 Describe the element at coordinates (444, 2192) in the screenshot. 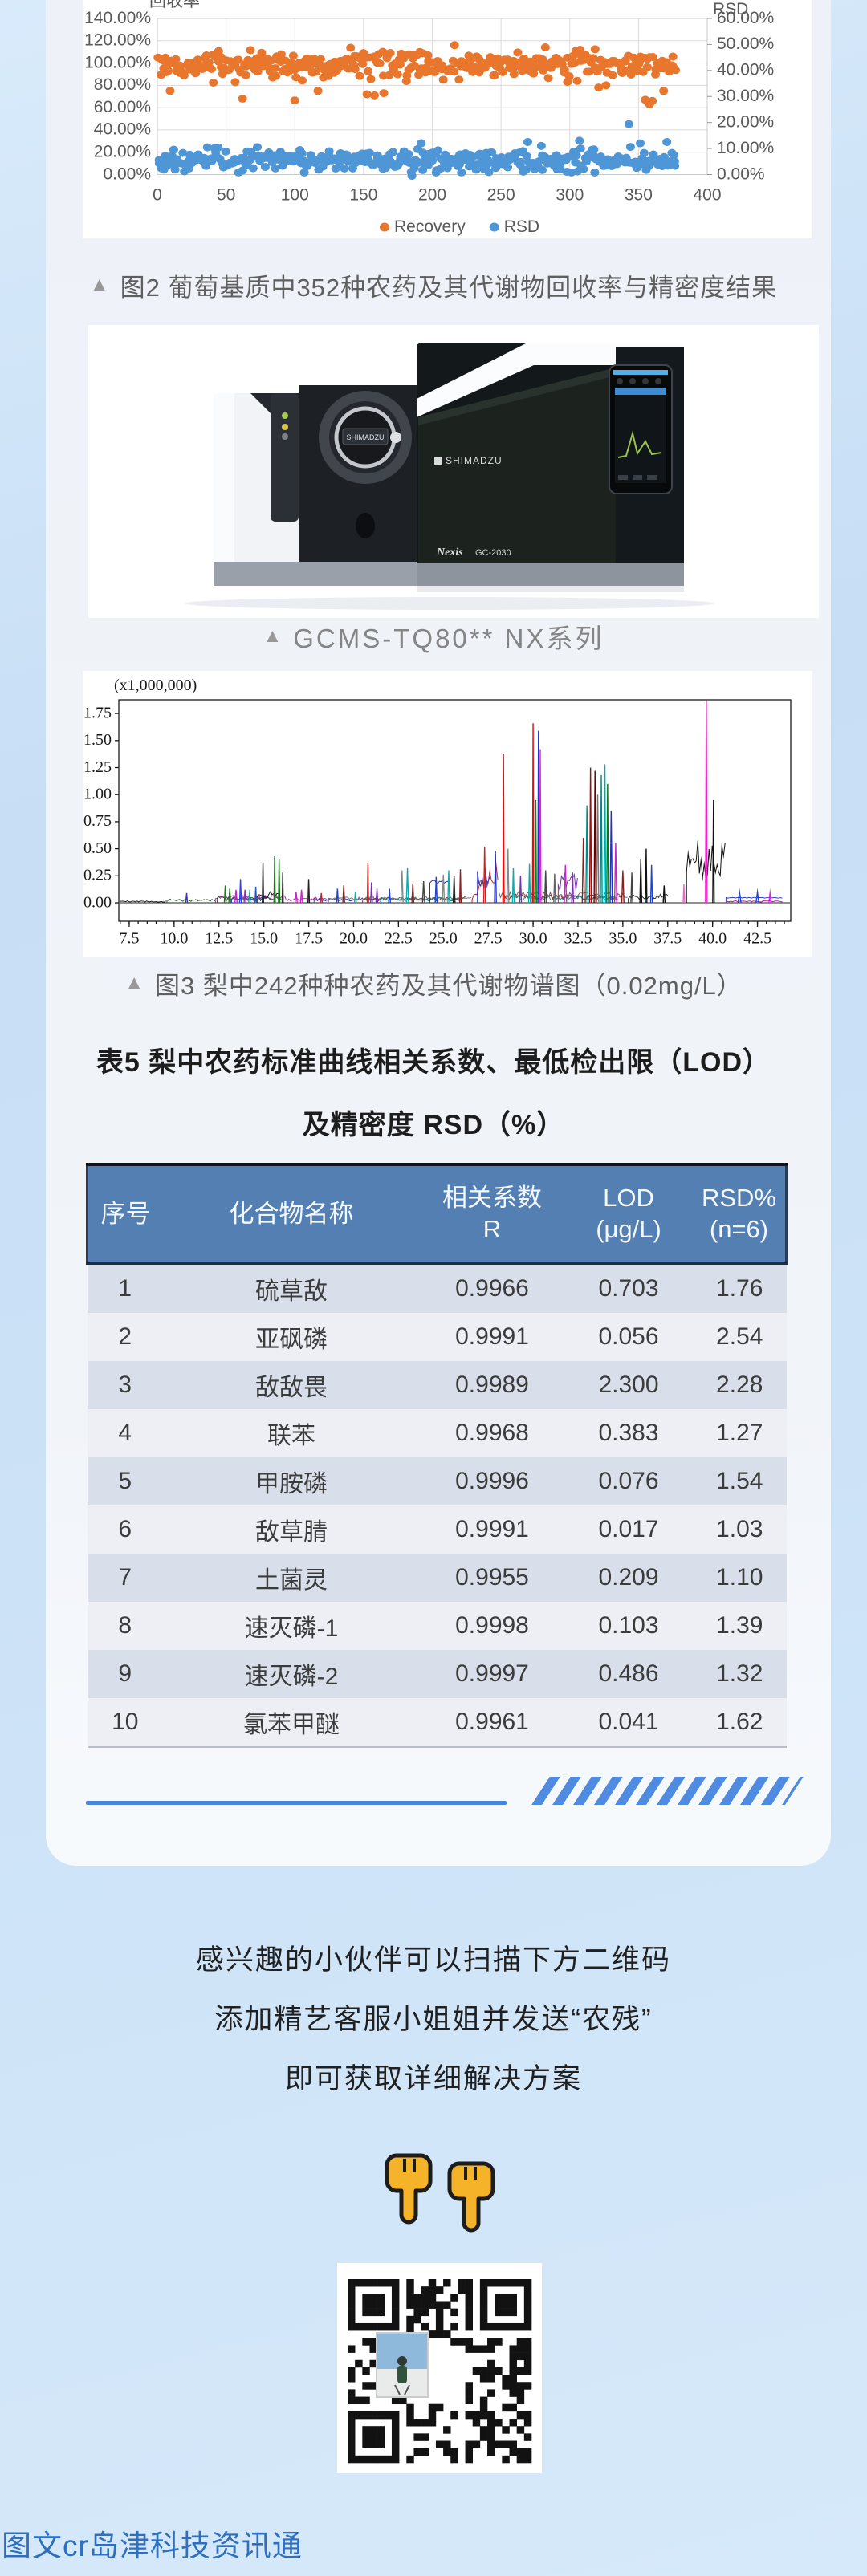

I see `pointing-hands` at that location.